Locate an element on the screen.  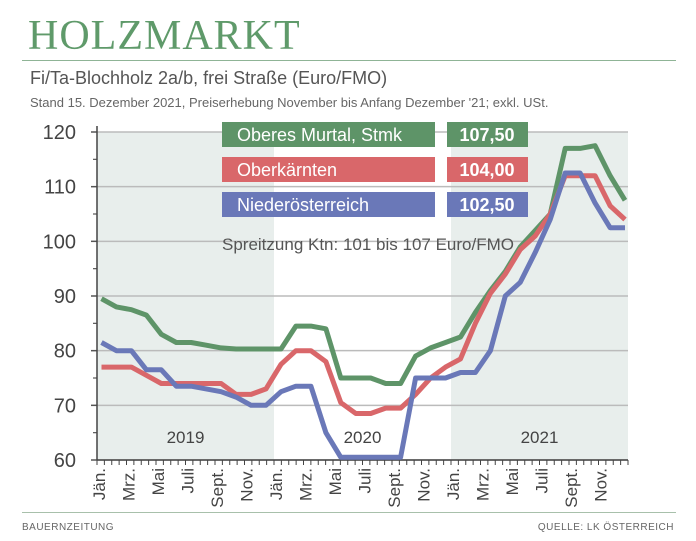
footer-divider is located at coordinates (349, 512).